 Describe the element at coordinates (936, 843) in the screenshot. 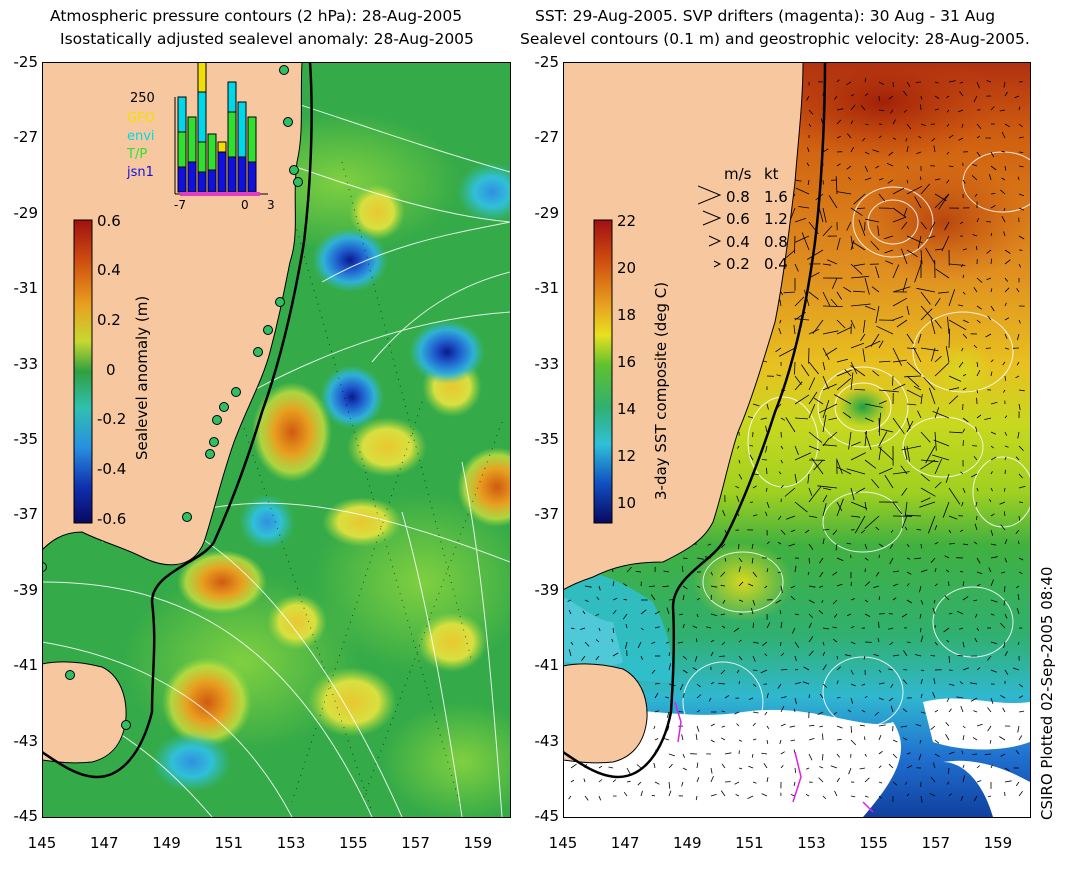

I see `lon-tick-label: 157` at that location.